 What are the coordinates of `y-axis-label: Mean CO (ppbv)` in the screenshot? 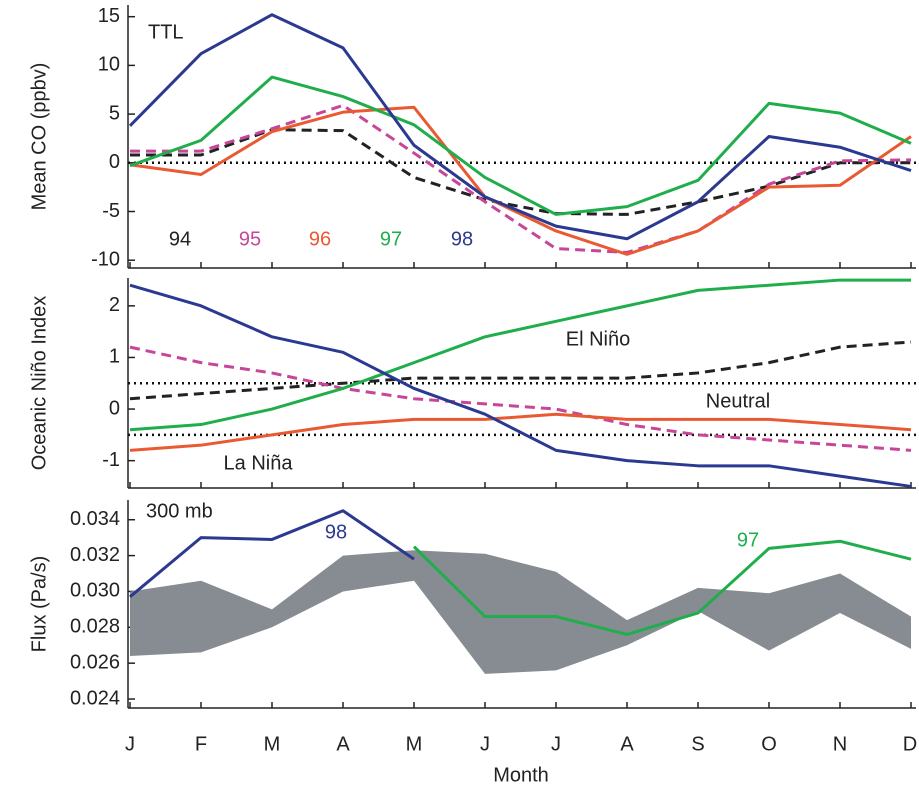 It's located at (39, 137).